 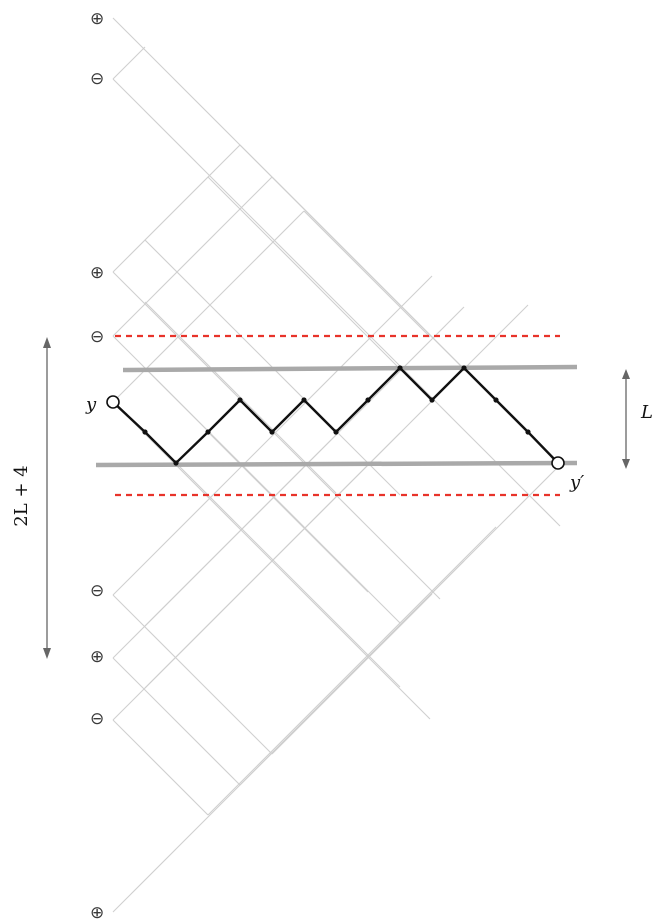 I want to click on window-height-label: L, so click(x=646, y=412).